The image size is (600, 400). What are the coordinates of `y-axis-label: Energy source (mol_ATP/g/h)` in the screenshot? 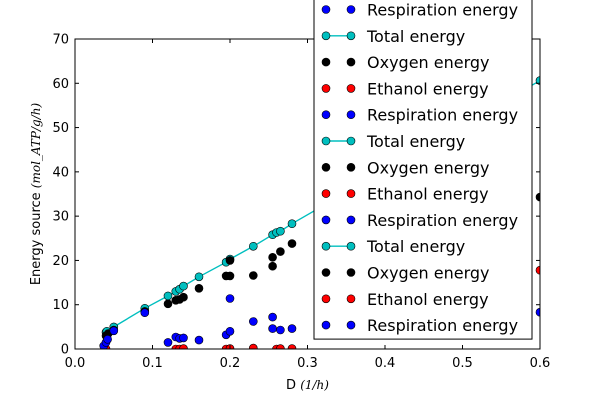 It's located at (36, 194).